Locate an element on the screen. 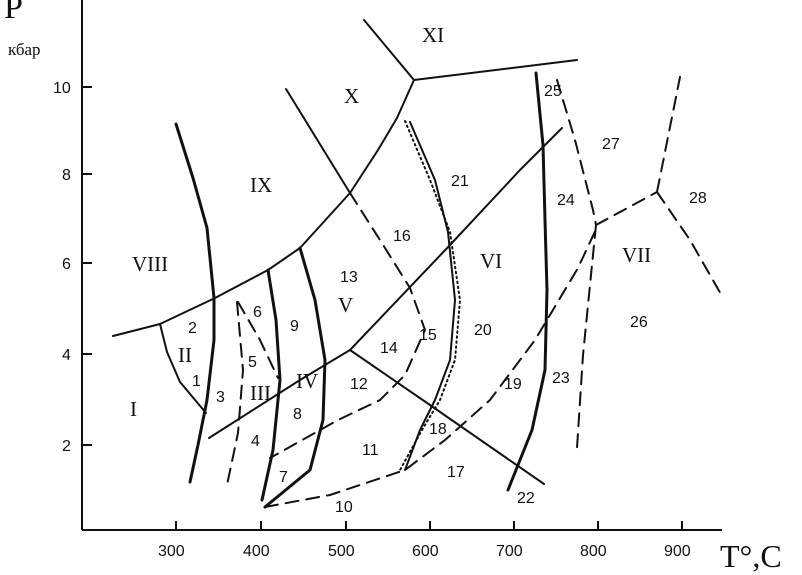 The width and height of the screenshot is (802, 575). field-label-27: 27 is located at coordinates (611, 144).